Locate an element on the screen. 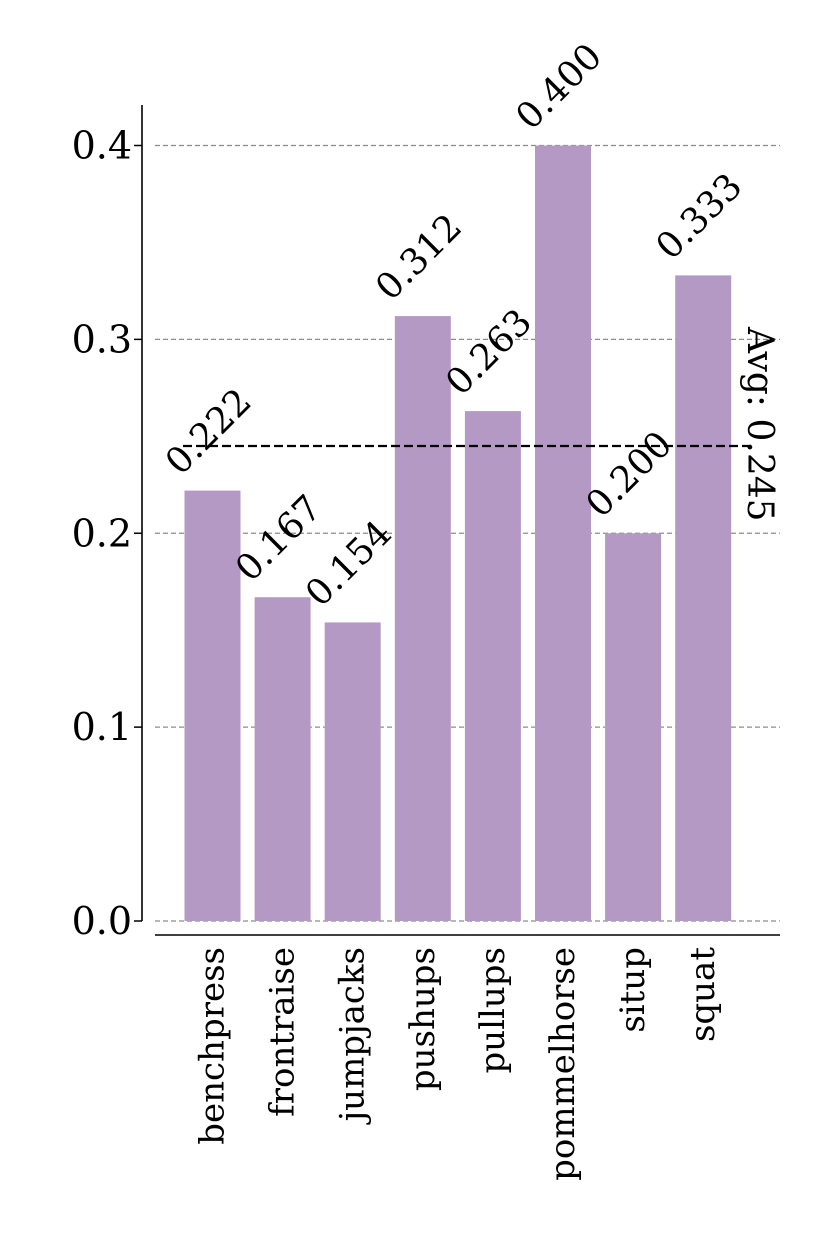 The image size is (830, 1250). y-tick-label: 0.0 is located at coordinates (102, 921).